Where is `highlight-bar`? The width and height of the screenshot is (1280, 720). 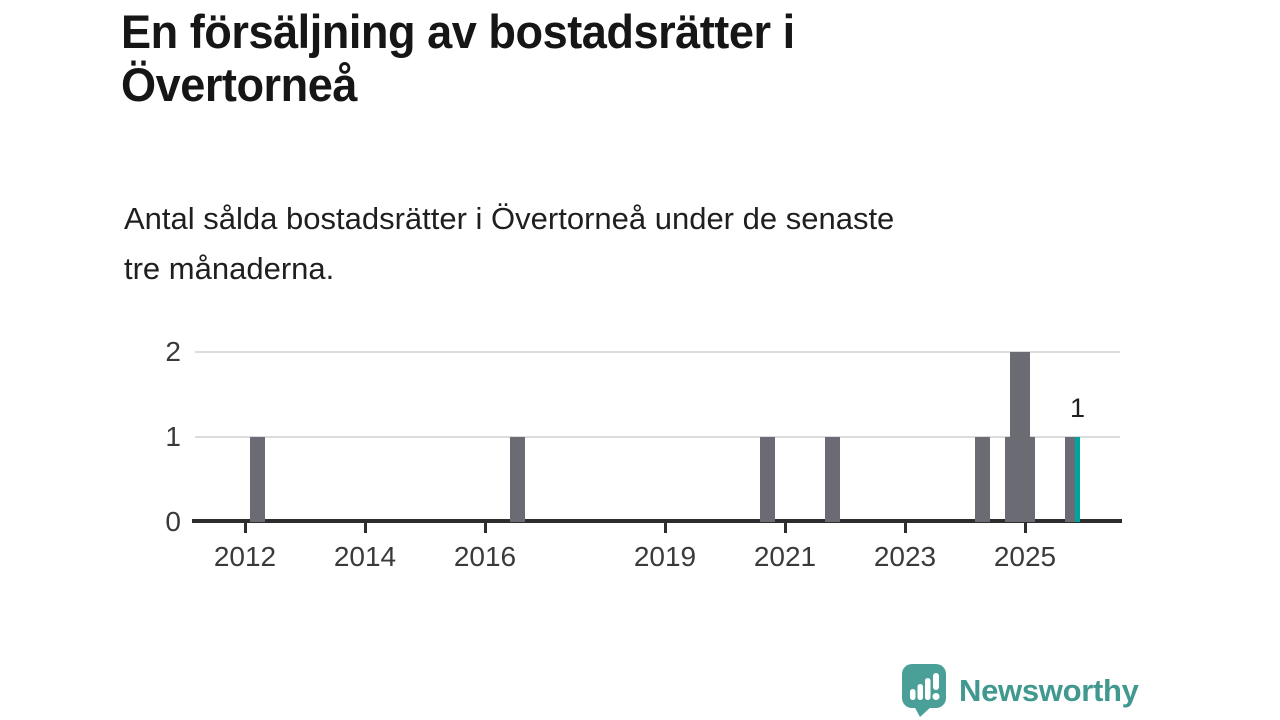
highlight-bar is located at coordinates (1077, 479).